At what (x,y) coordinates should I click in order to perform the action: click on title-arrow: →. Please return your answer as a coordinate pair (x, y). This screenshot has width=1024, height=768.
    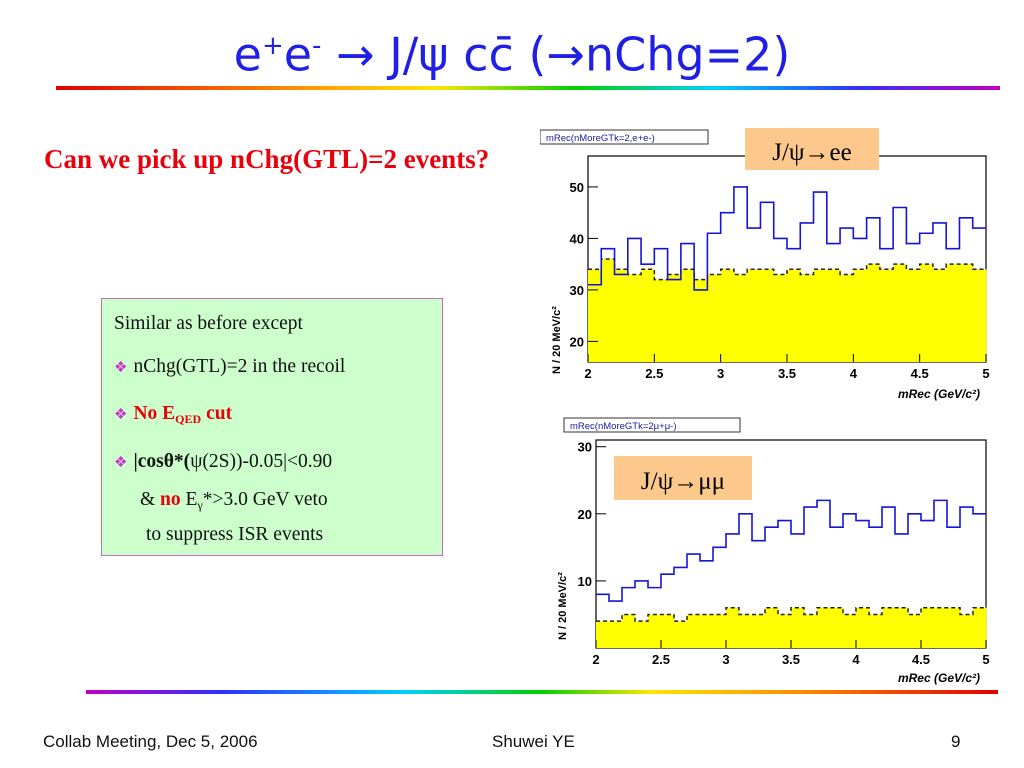
    Looking at the image, I should click on (355, 54).